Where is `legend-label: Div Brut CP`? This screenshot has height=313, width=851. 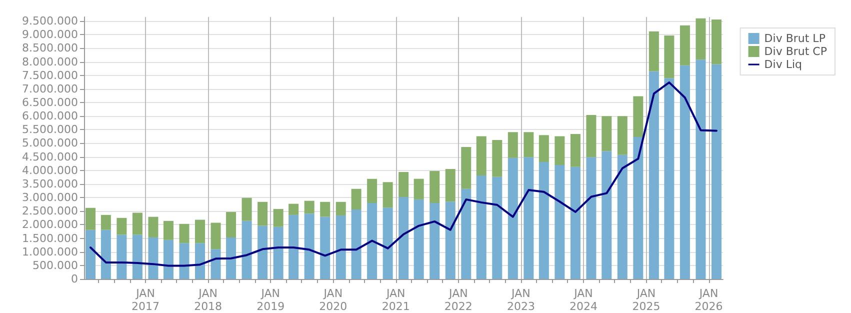 legend-label: Div Brut CP is located at coordinates (796, 51).